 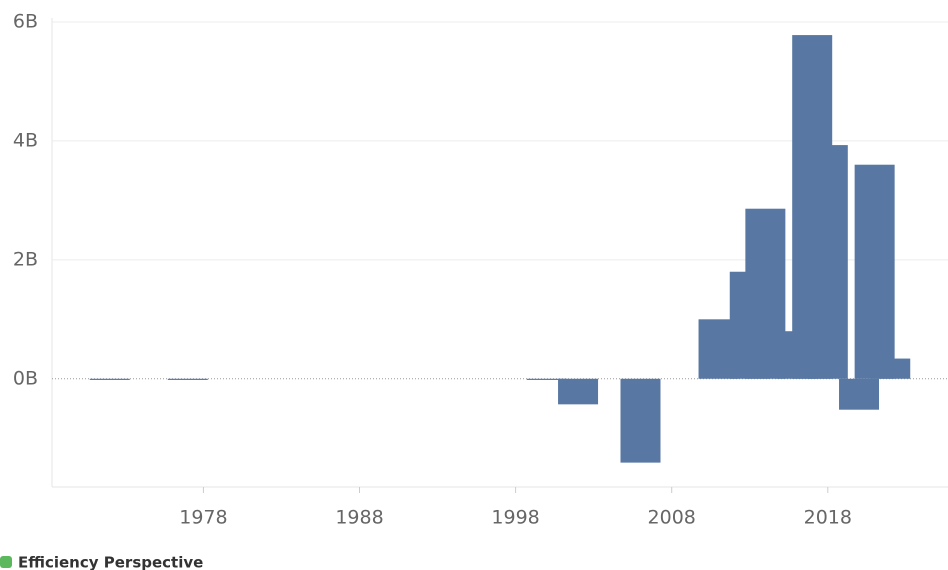 I want to click on x-tick-label: 2018, so click(x=828, y=518).